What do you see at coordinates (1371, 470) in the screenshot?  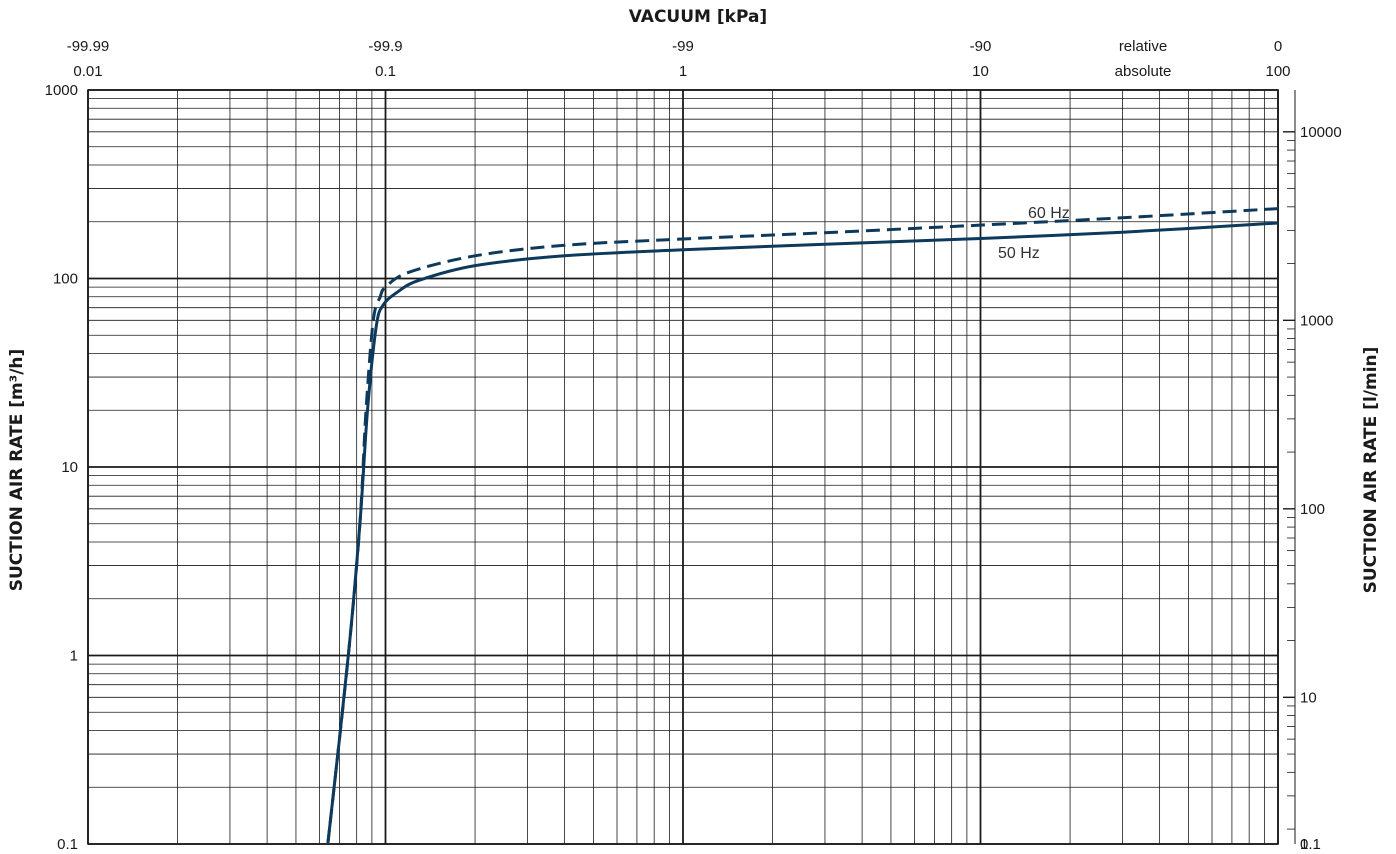 I see `y-axis-label-right: SUCTION AIR RATE [l/min]` at bounding box center [1371, 470].